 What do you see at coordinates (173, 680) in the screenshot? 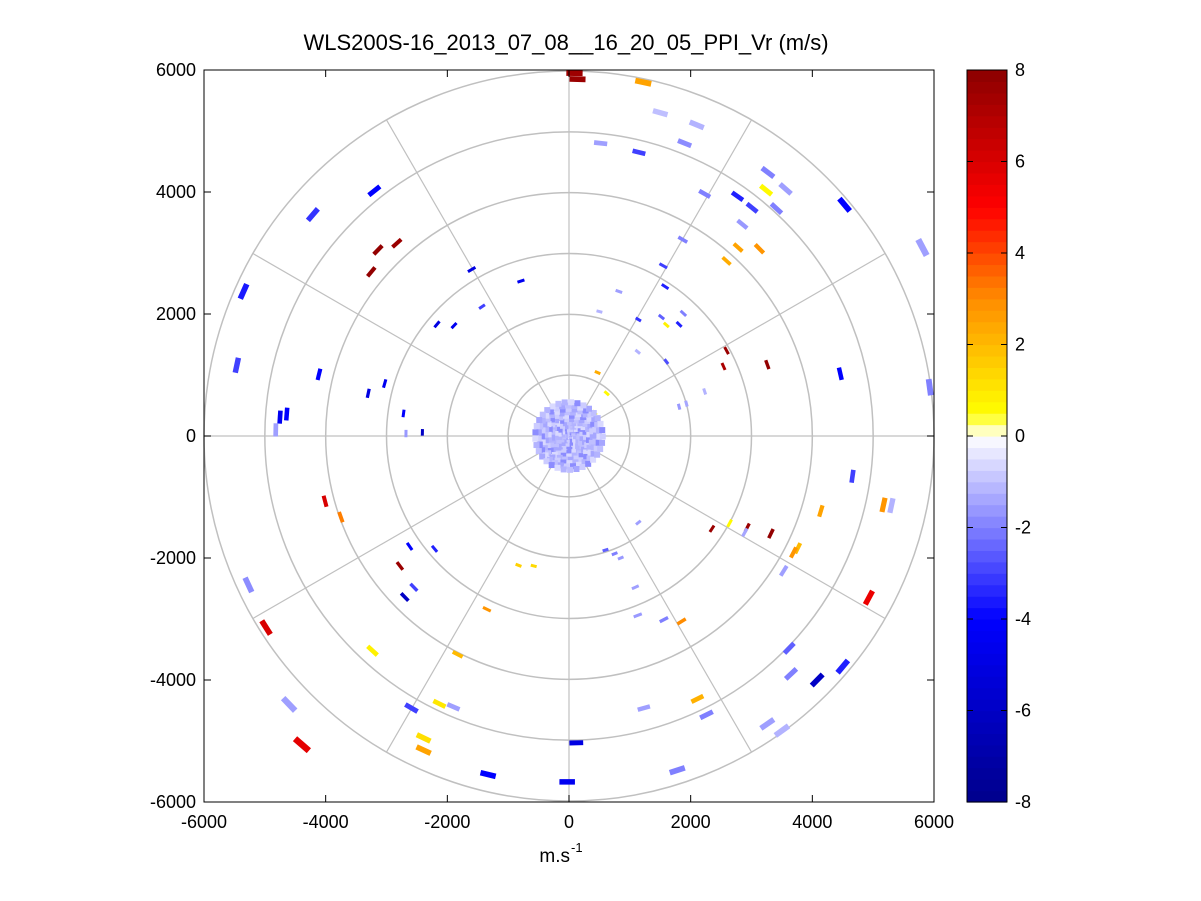
I see `y-tick-label: -4000` at bounding box center [173, 680].